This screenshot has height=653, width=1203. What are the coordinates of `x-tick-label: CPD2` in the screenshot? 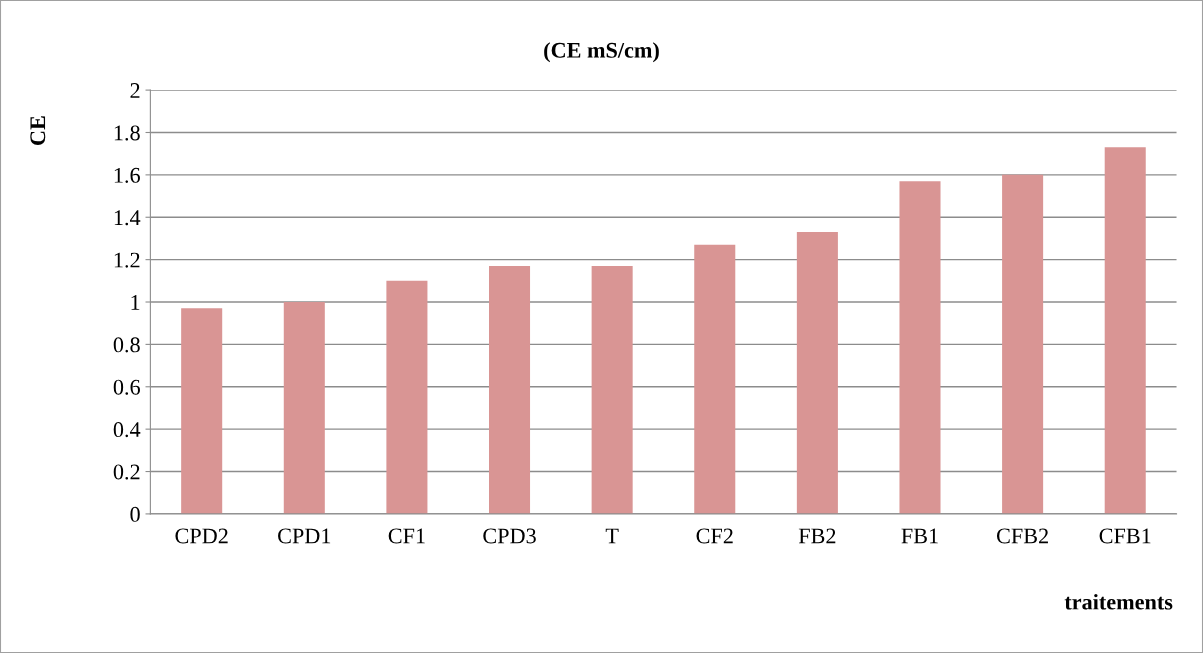 It's located at (201, 536).